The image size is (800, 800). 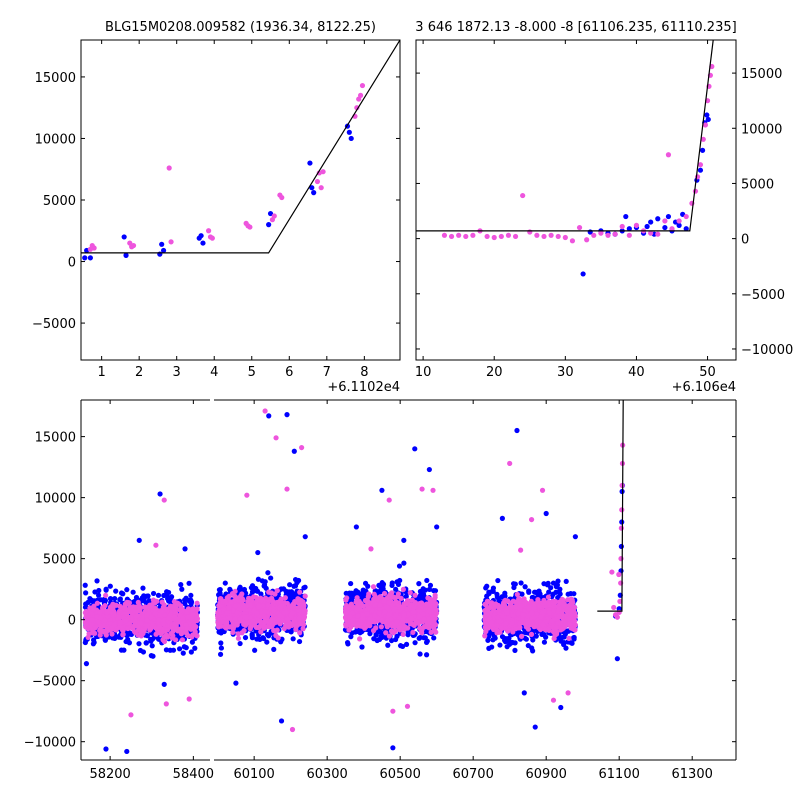 What do you see at coordinates (565, 136) in the screenshot?
I see `top-right-model-line` at bounding box center [565, 136].